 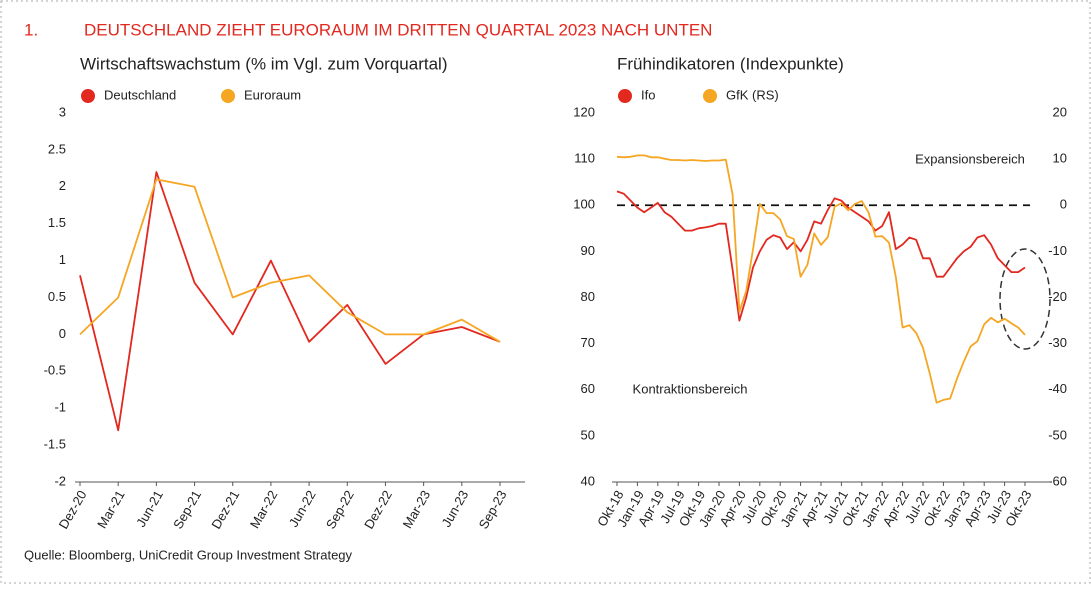 I want to click on x-tick-label: Dez-21, so click(x=225, y=510).